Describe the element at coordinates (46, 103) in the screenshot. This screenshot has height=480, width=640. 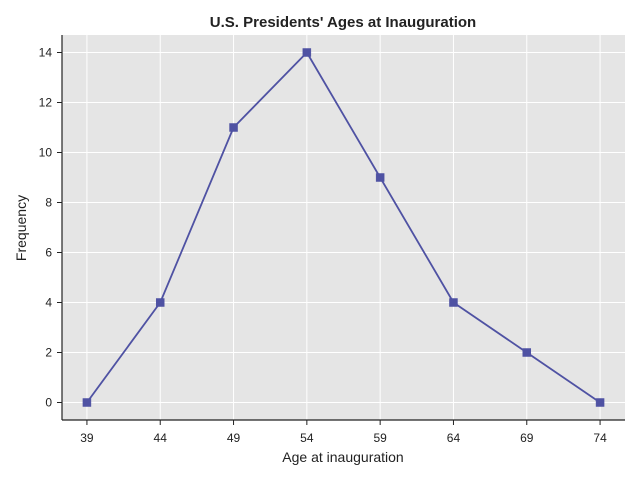
I see `y-tick-label: 12` at that location.